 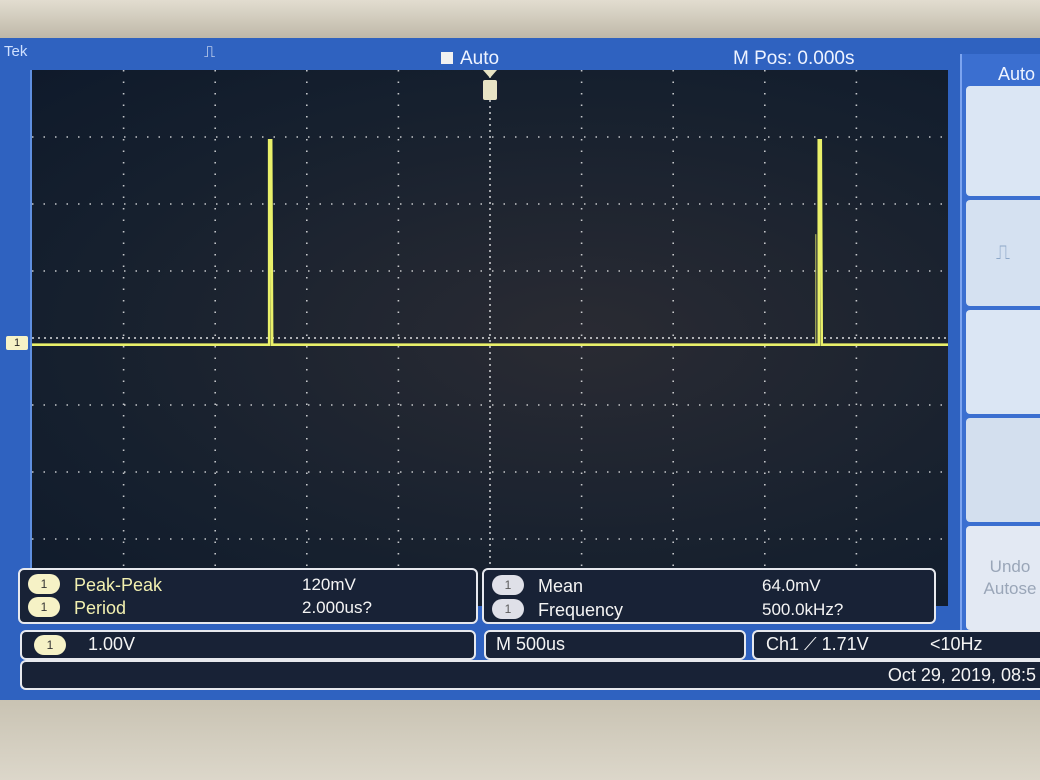 I want to click on measurement-value: 500.0kHz?, so click(x=803, y=609).